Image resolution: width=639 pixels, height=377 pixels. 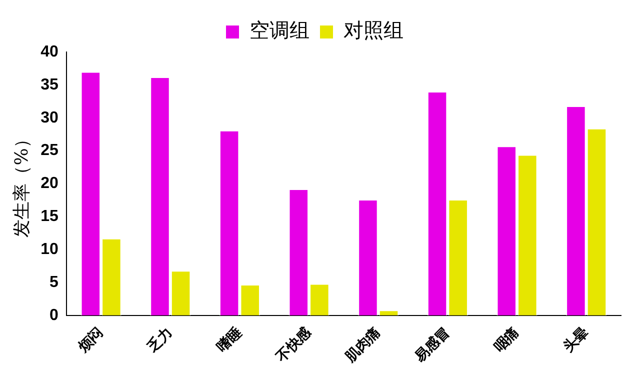 What do you see at coordinates (374, 30) in the screenshot?
I see `legend-label: 对照组` at bounding box center [374, 30].